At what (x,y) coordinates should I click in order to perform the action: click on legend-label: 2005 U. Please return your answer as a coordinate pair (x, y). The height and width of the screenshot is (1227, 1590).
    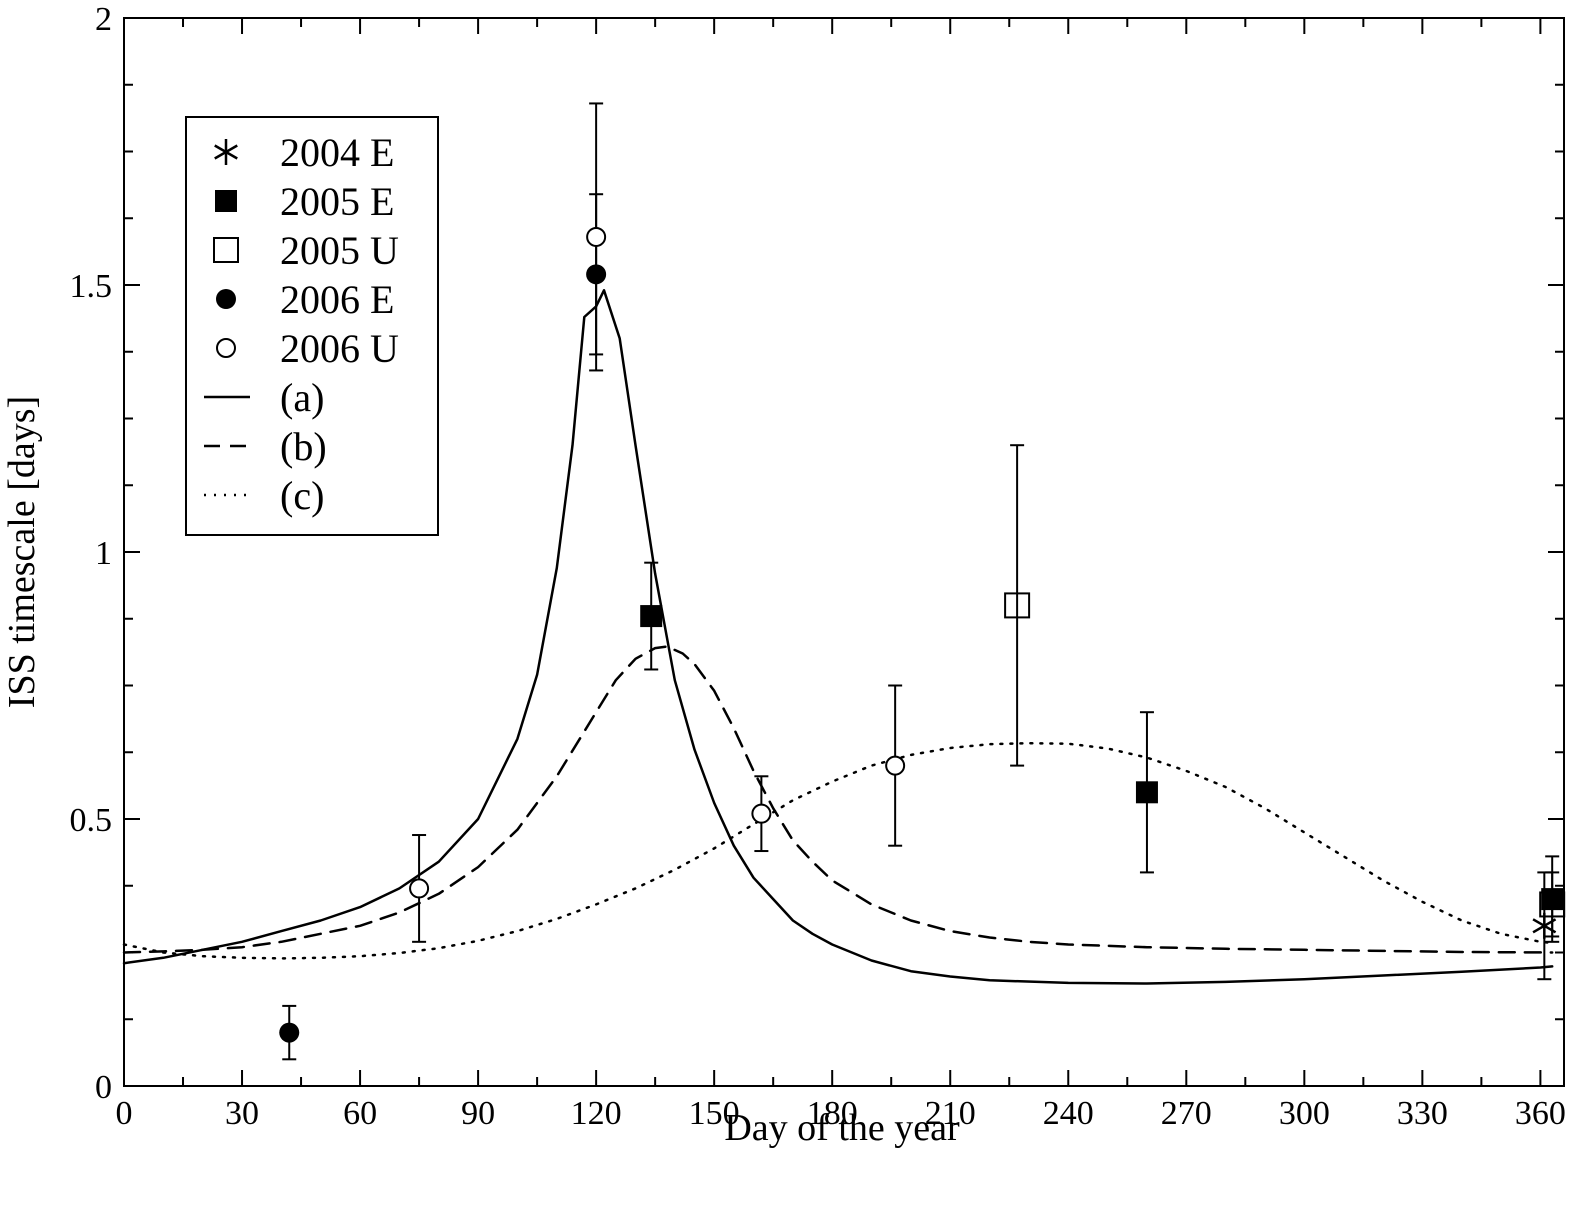
    Looking at the image, I should click on (339, 250).